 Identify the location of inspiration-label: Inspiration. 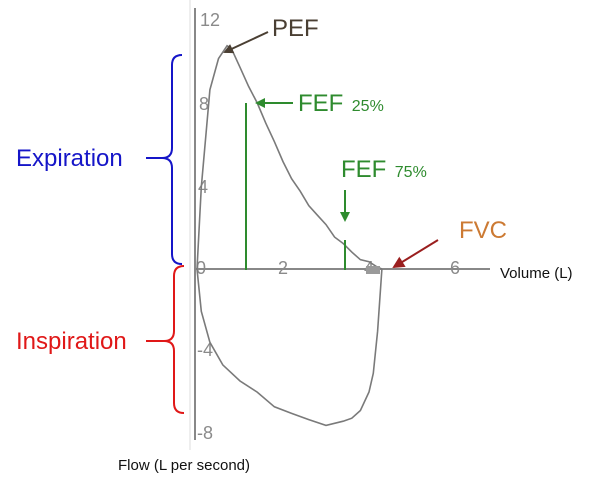
(71, 341).